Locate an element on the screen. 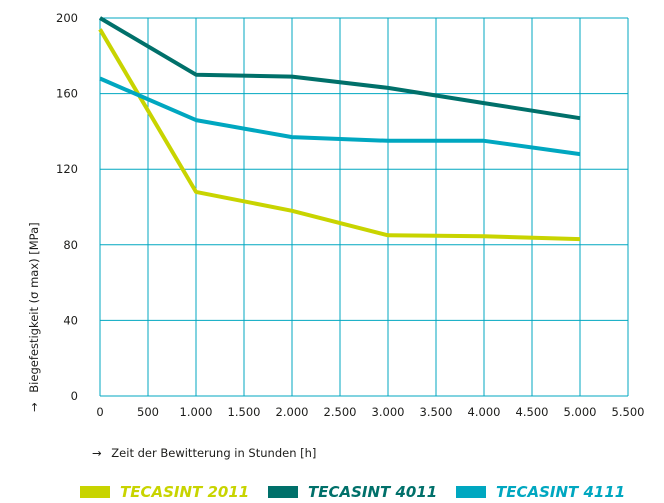 Image resolution: width=664 pixels, height=503 pixels. legend: TECASINT 2011 TECASINT 4011 TECASINT 4111 is located at coordinates (352, 492).